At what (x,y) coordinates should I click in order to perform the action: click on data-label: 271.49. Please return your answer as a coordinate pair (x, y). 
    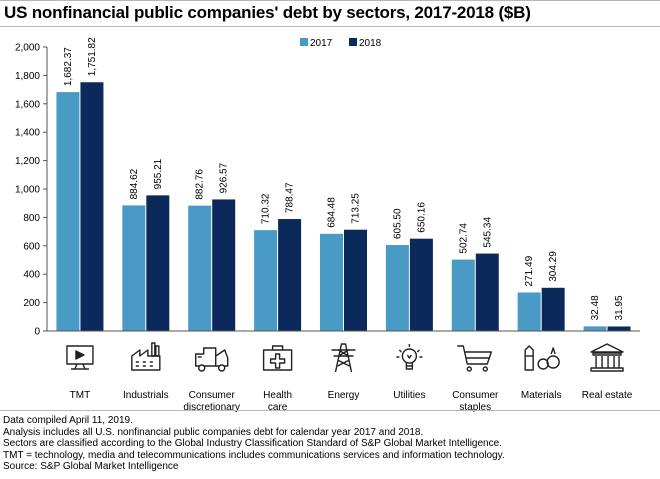
    Looking at the image, I should click on (529, 270).